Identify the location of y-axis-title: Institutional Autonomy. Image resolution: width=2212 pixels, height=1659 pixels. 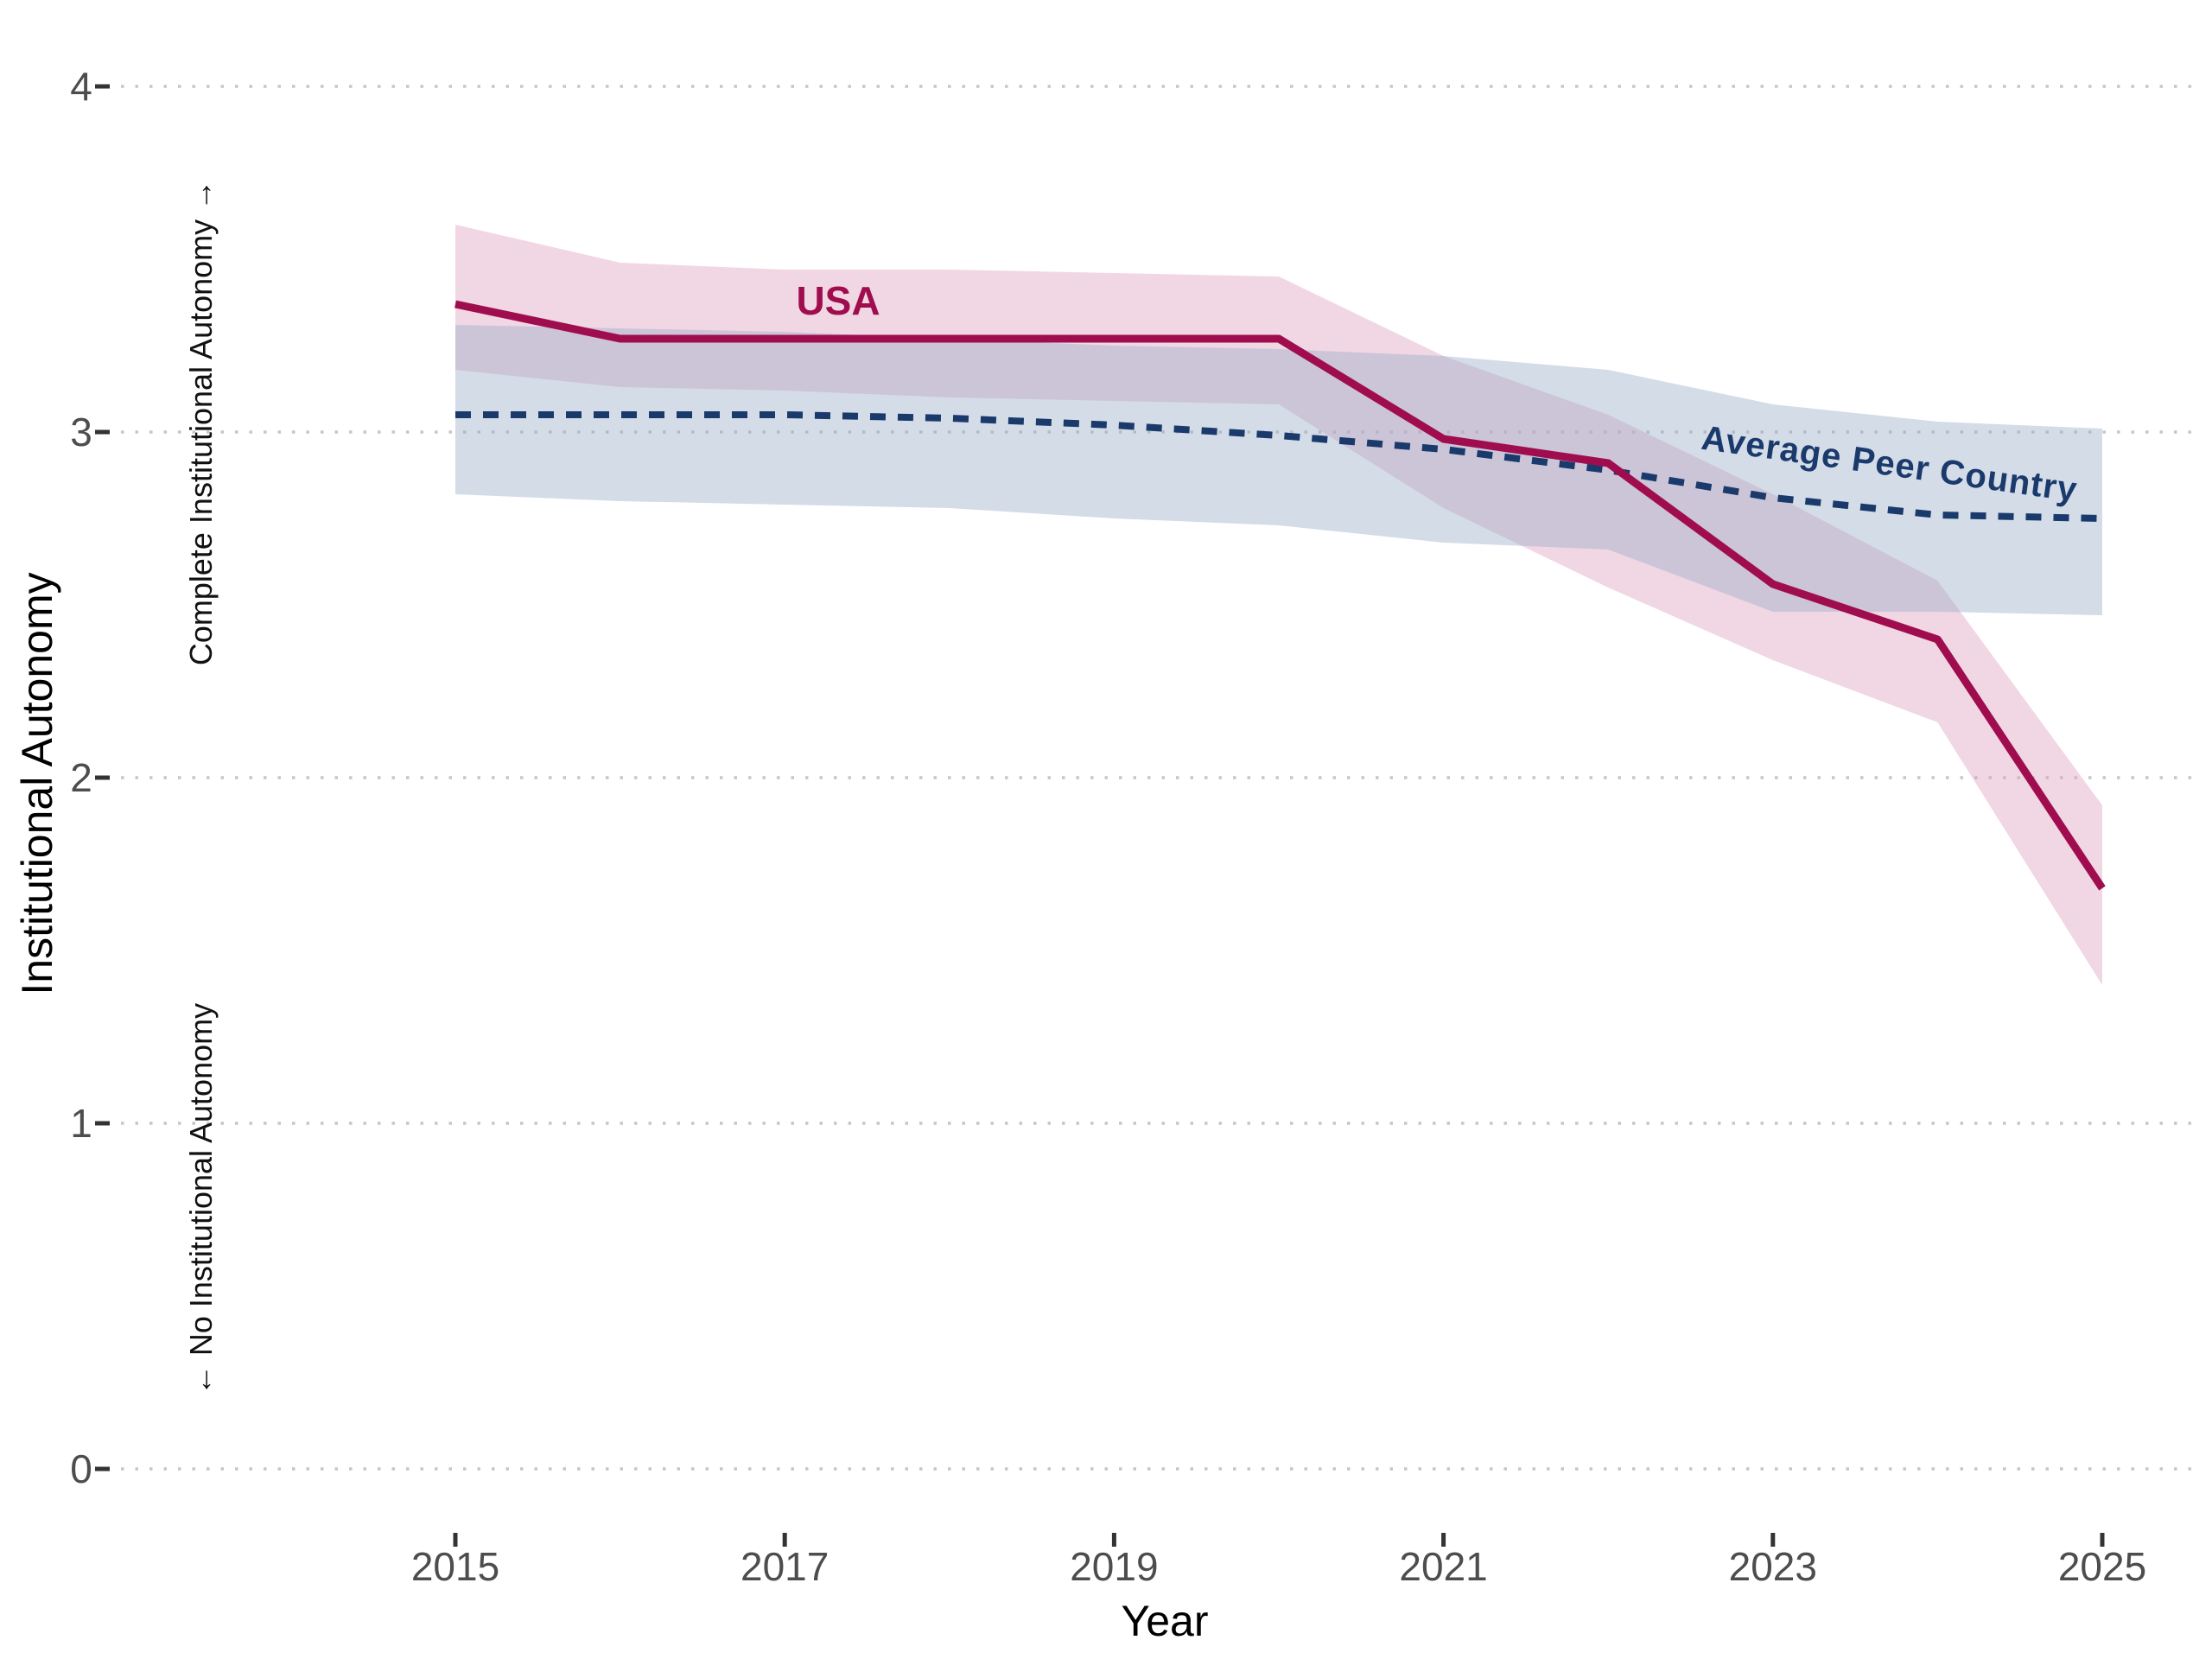
(37, 783).